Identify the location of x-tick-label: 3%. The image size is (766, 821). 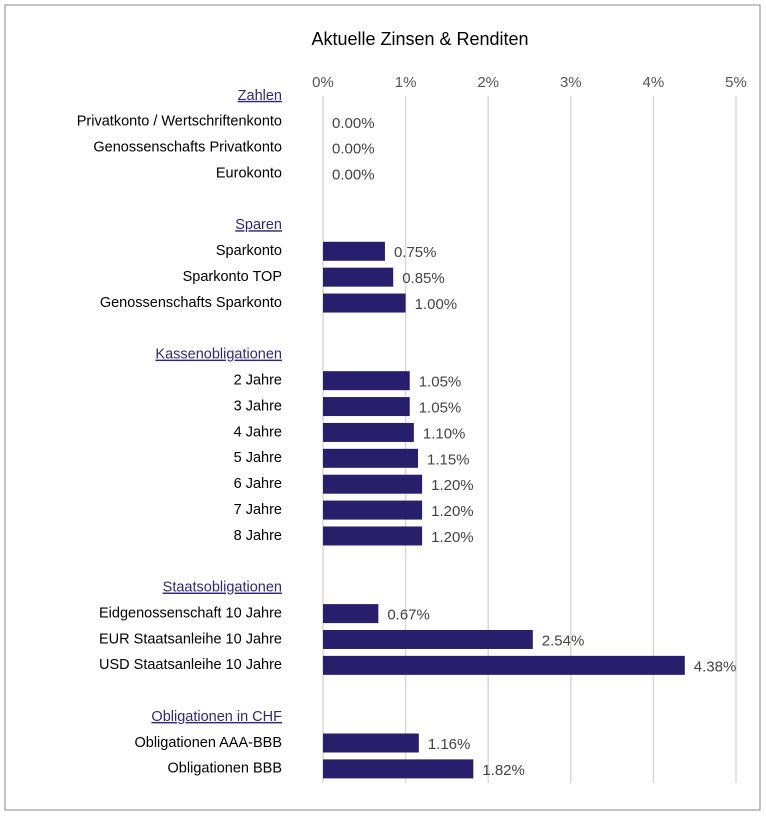
(571, 82).